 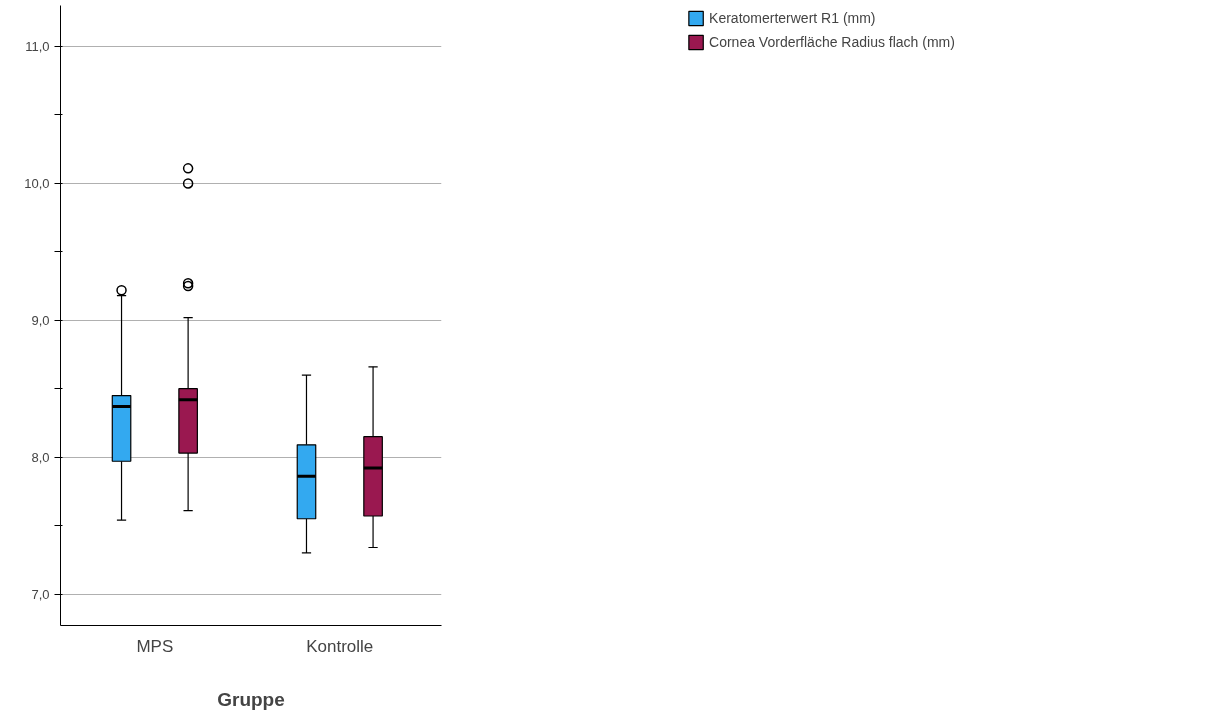 What do you see at coordinates (40, 320) in the screenshot?
I see `y-tick-label: 9,0` at bounding box center [40, 320].